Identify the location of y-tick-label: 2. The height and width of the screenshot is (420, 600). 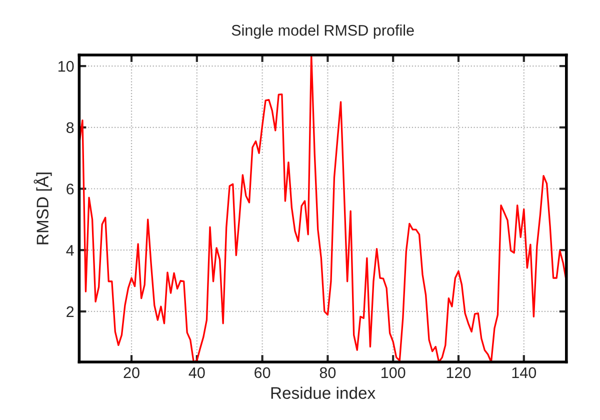
(70, 311).